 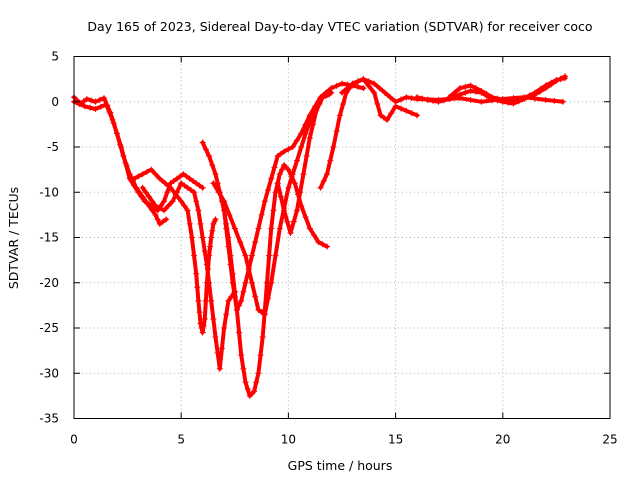 I want to click on y-tick-labels: 5 0 -5 -10 -15 -20 -25 -30 -35, so click(x=49, y=238).